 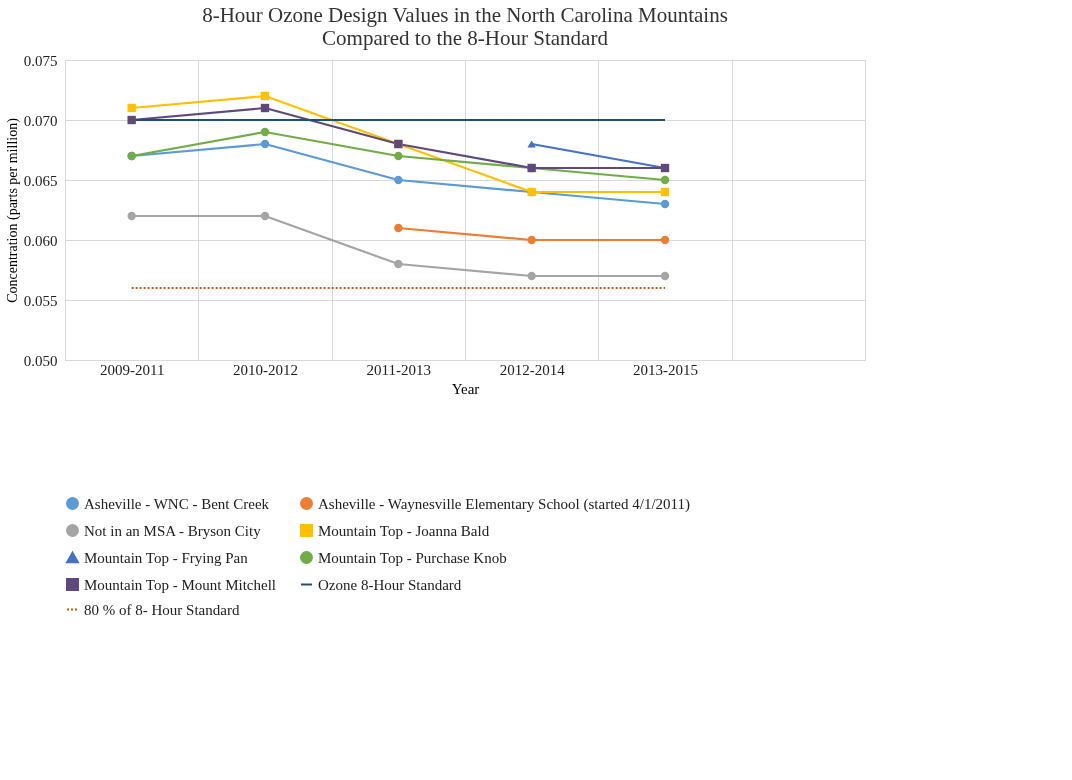 What do you see at coordinates (412, 557) in the screenshot?
I see `legend-label: Mountain Top - Purchase Knob` at bounding box center [412, 557].